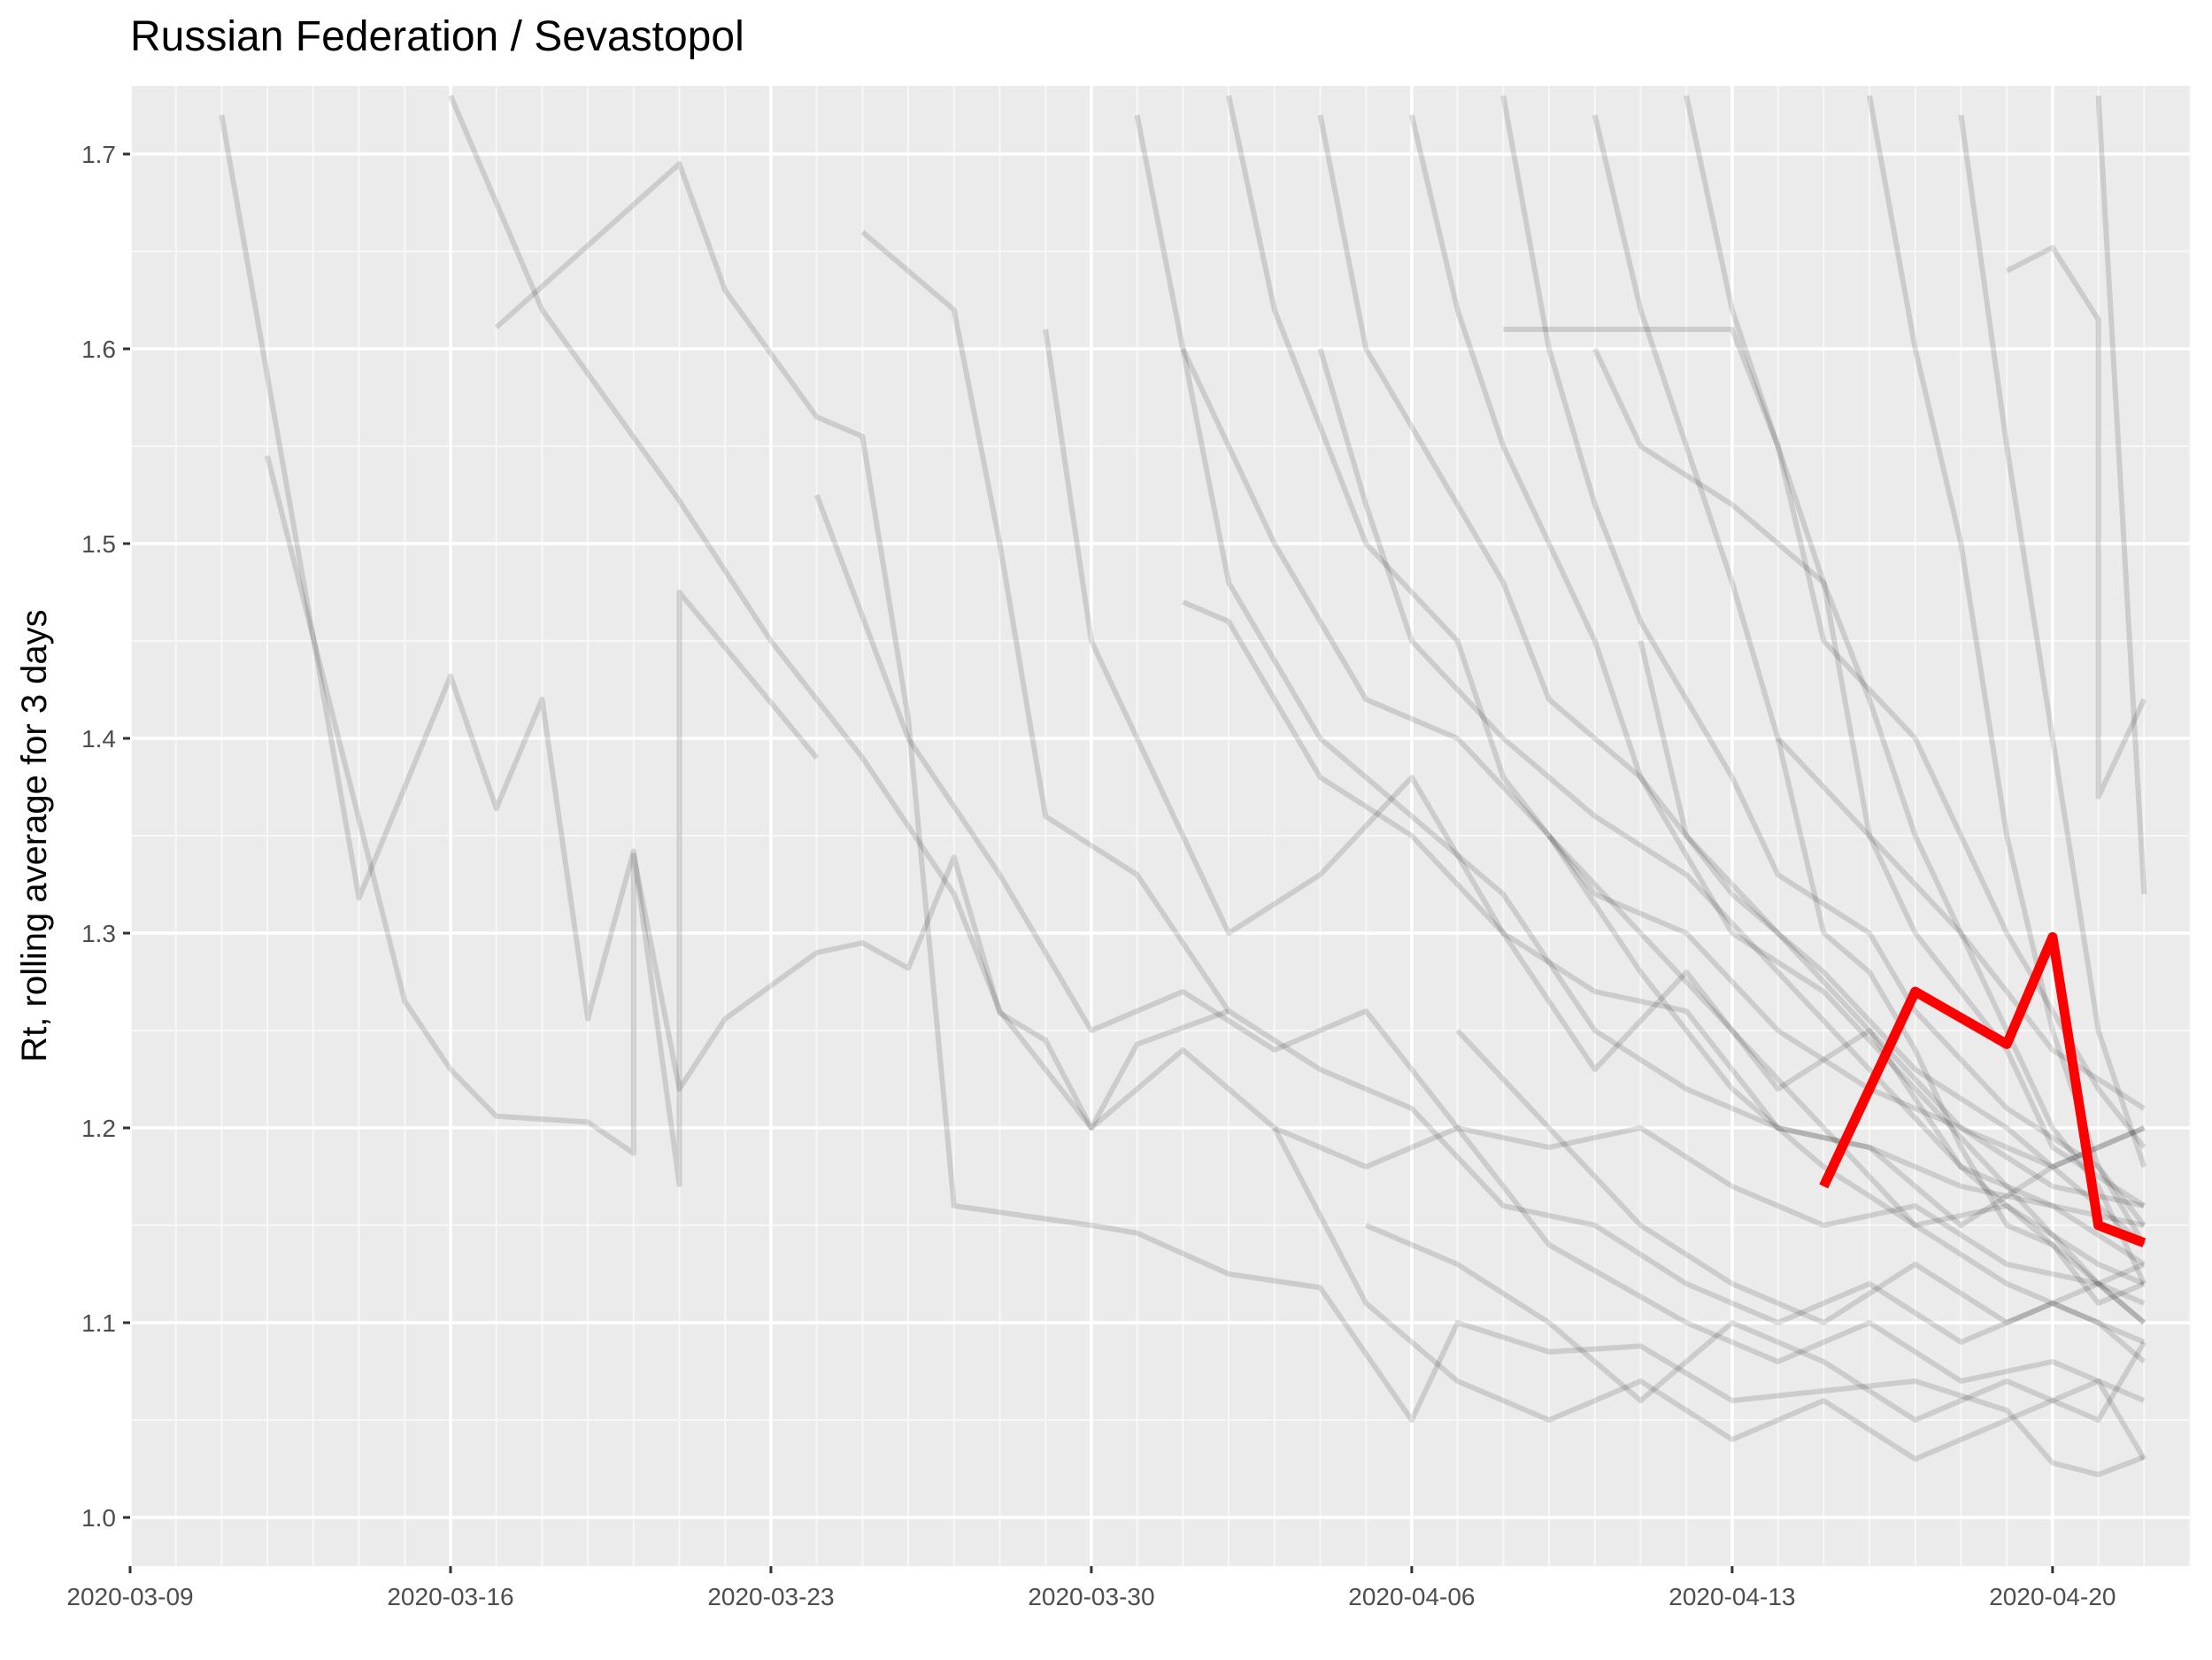 Image resolution: width=2212 pixels, height=1660 pixels. I want to click on y-tick-label: 1.6, so click(98, 349).